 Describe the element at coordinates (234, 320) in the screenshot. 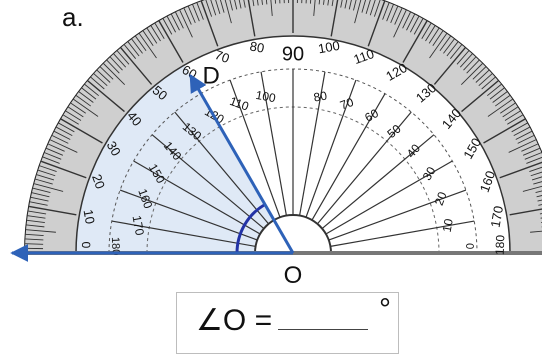

I see `answer-prompt: ∠O =` at that location.